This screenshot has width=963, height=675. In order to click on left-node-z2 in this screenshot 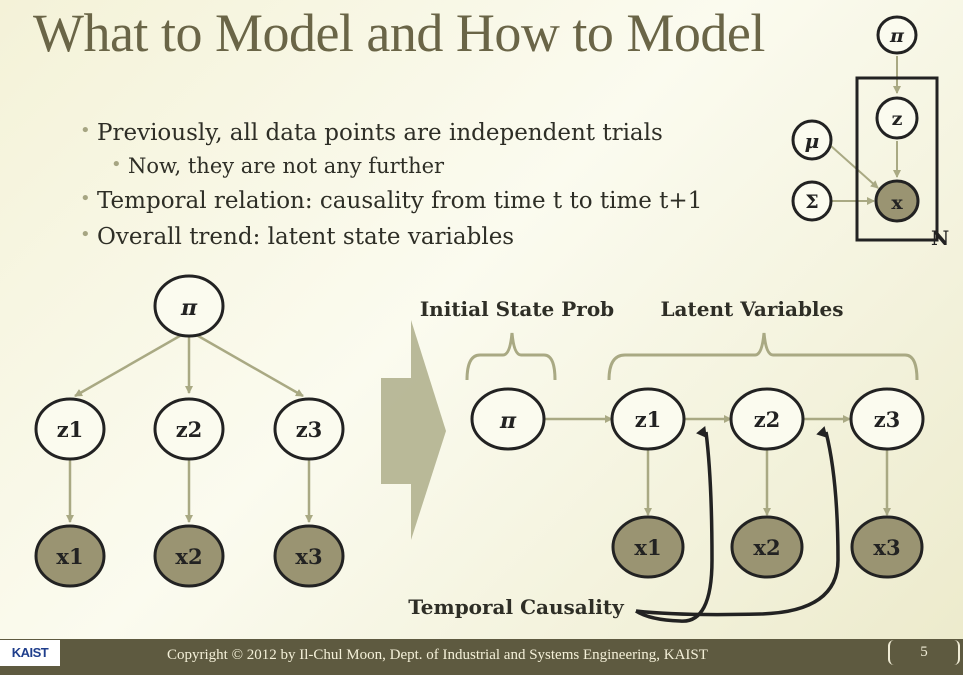, I will do `click(189, 429)`.